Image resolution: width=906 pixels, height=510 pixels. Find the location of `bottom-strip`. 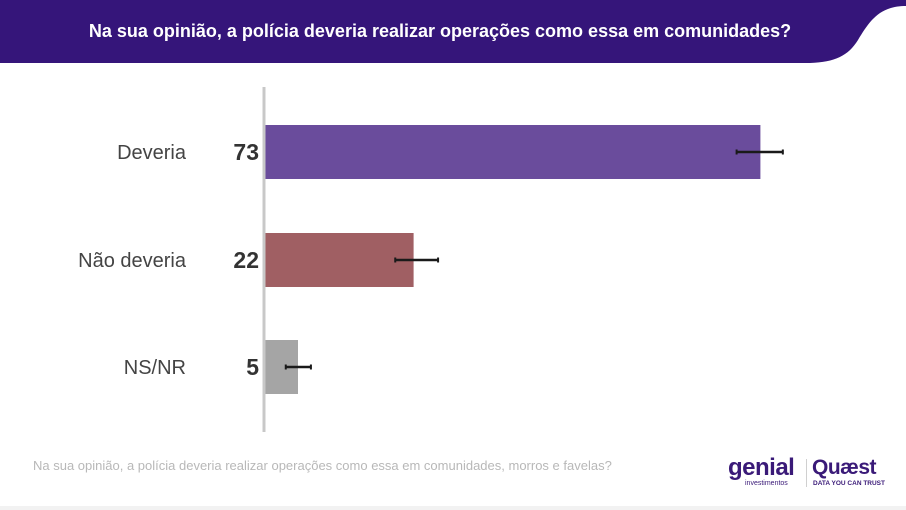

bottom-strip is located at coordinates (453, 508).